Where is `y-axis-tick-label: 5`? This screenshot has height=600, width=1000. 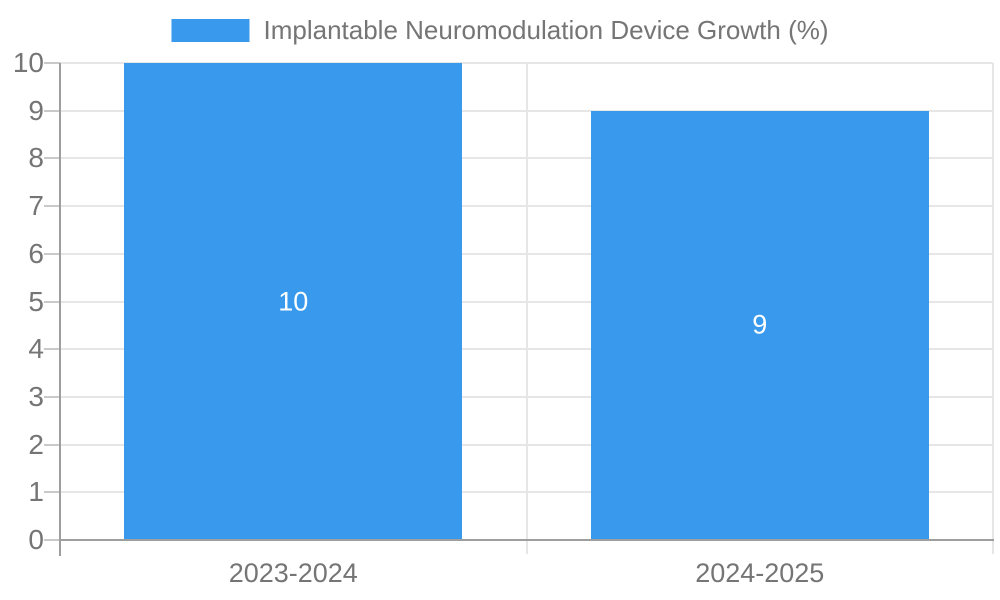
y-axis-tick-label: 5 is located at coordinates (36, 301).